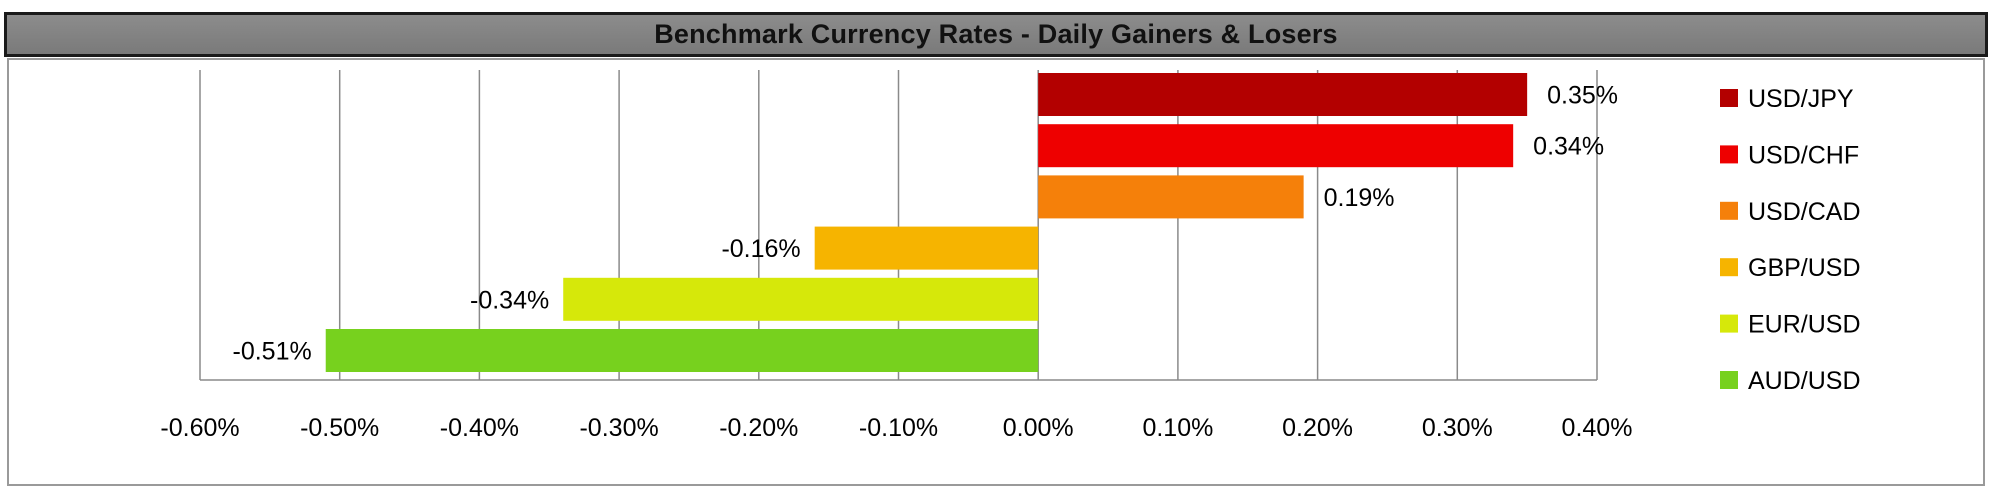 The image size is (1992, 491). What do you see at coordinates (1801, 99) in the screenshot?
I see `legend-label: USD/JPY` at bounding box center [1801, 99].